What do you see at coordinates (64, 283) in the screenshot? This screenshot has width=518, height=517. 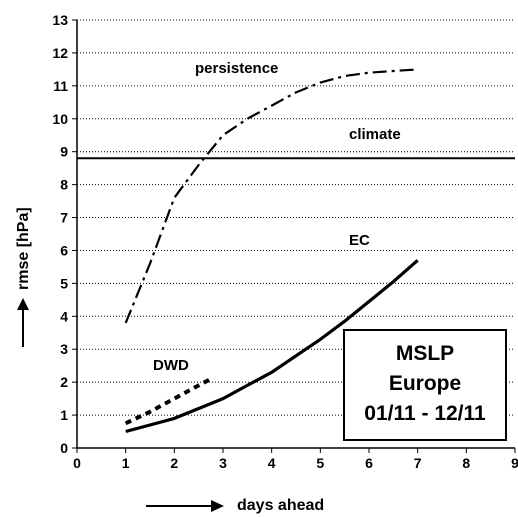 I see `y-tick-label: 5` at bounding box center [64, 283].